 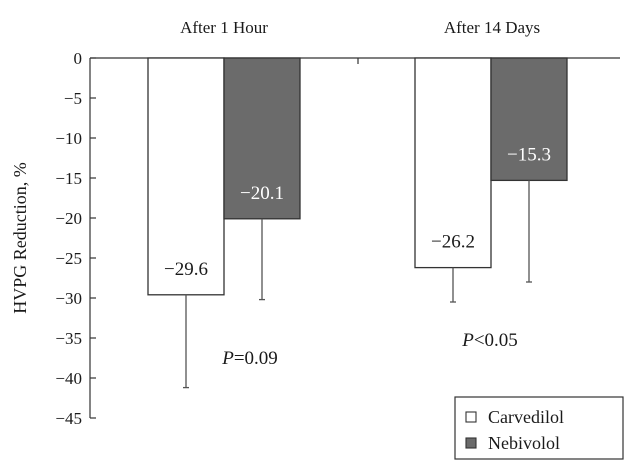 I want to click on y-tick-label: −5, so click(x=73, y=98).